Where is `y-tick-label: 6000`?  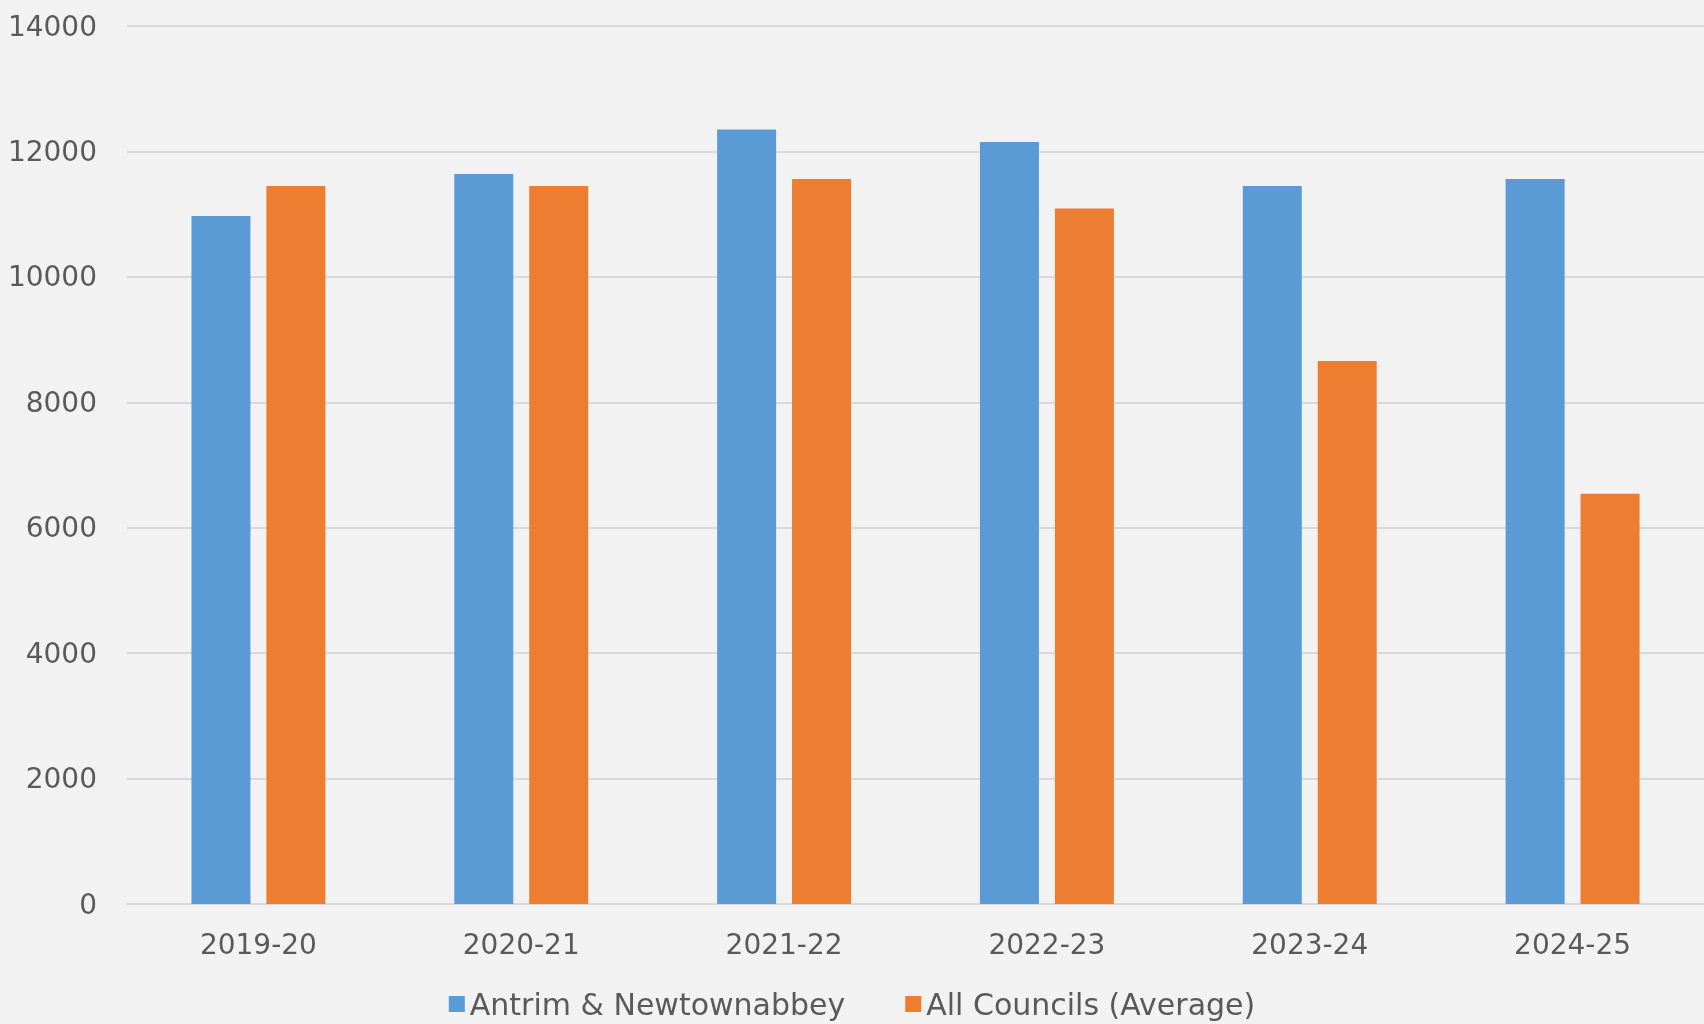 y-tick-label: 6000 is located at coordinates (61, 528).